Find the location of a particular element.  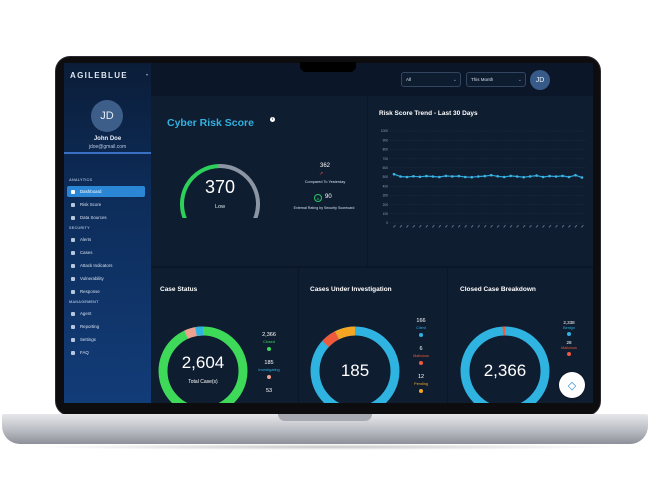

period-select-value: This Month is located at coordinates (482, 79).